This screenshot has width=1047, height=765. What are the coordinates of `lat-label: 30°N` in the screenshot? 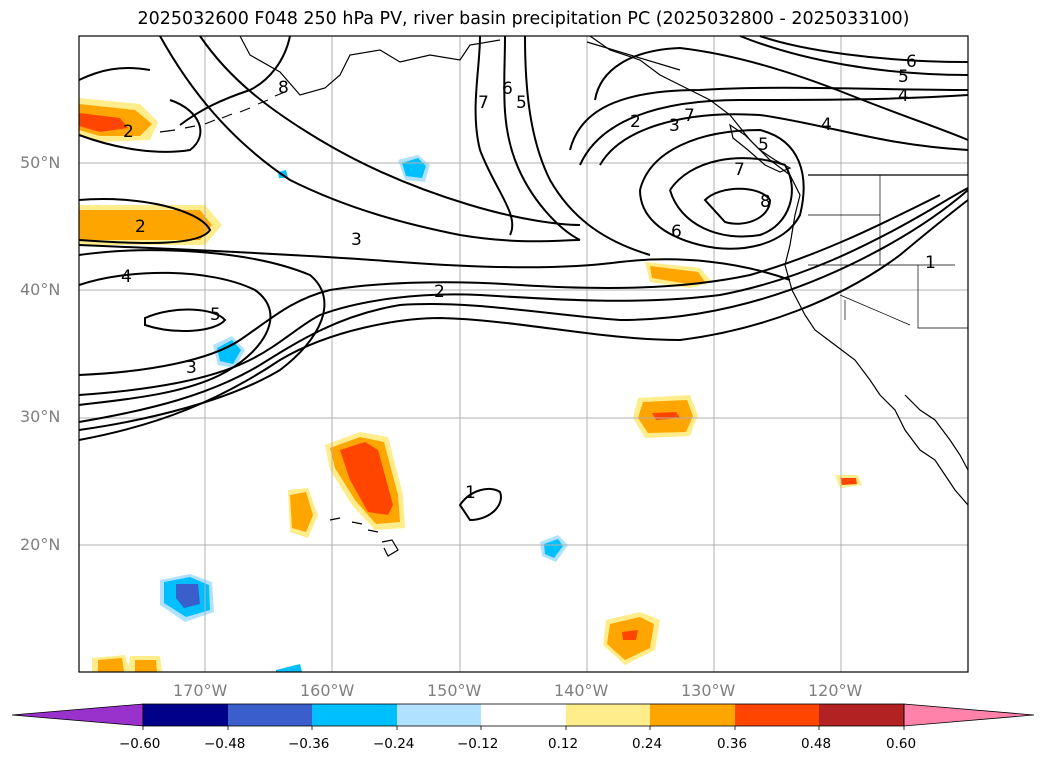 It's located at (40, 416).